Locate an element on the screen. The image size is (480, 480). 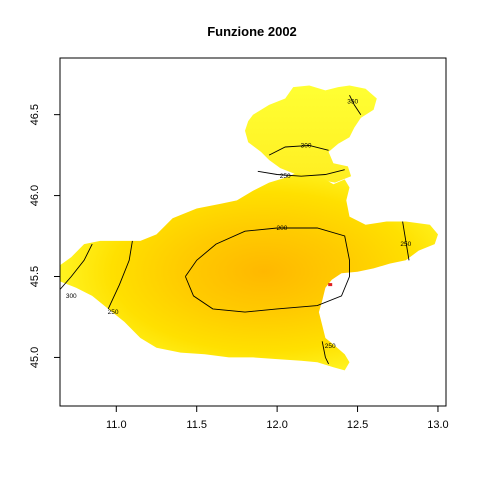
y-tick-label: 46.5 is located at coordinates (35, 114).